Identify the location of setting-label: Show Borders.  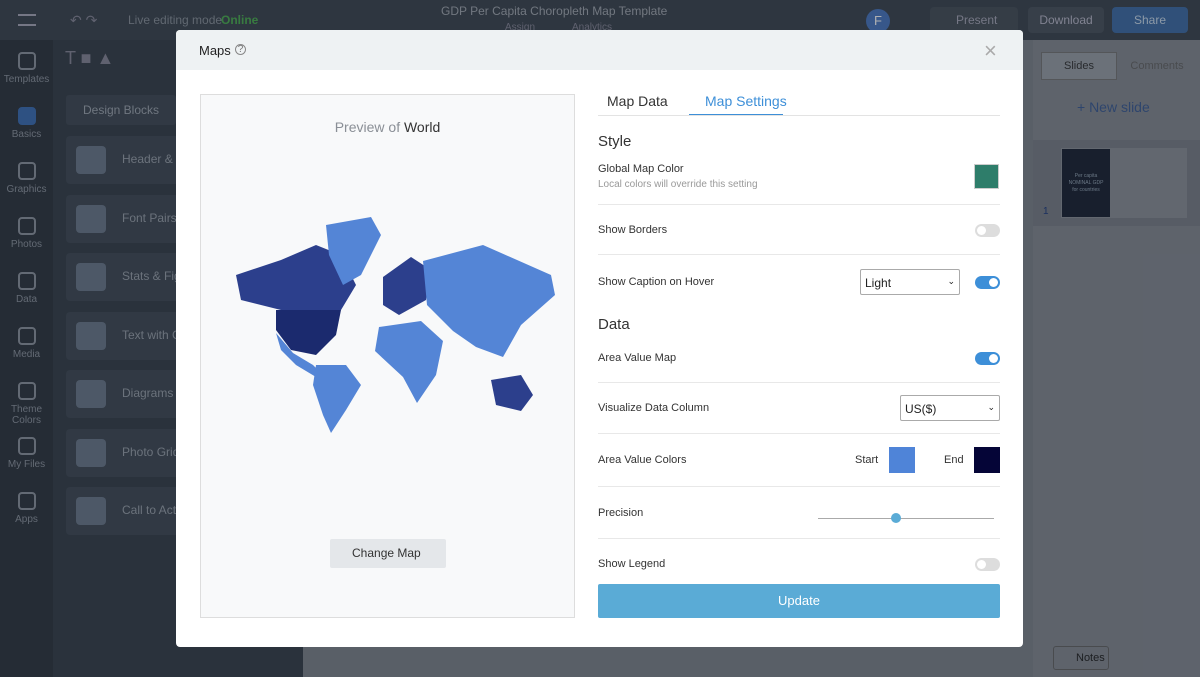
(633, 230).